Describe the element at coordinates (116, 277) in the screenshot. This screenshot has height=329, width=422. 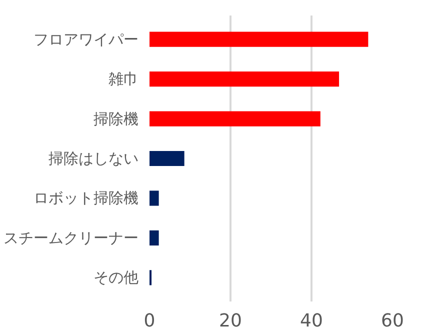
I see `y-tick-label: その他` at that location.